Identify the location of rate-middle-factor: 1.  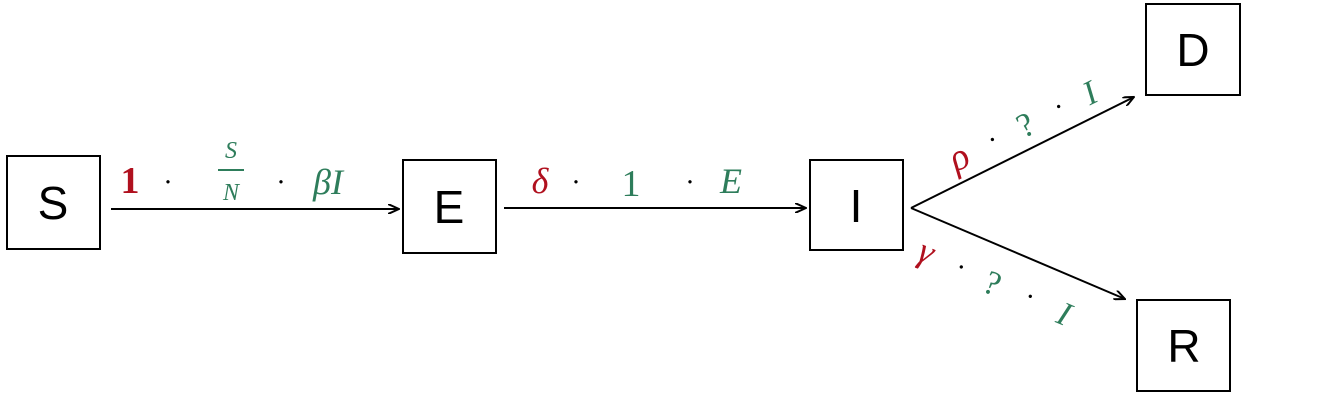
(631, 184).